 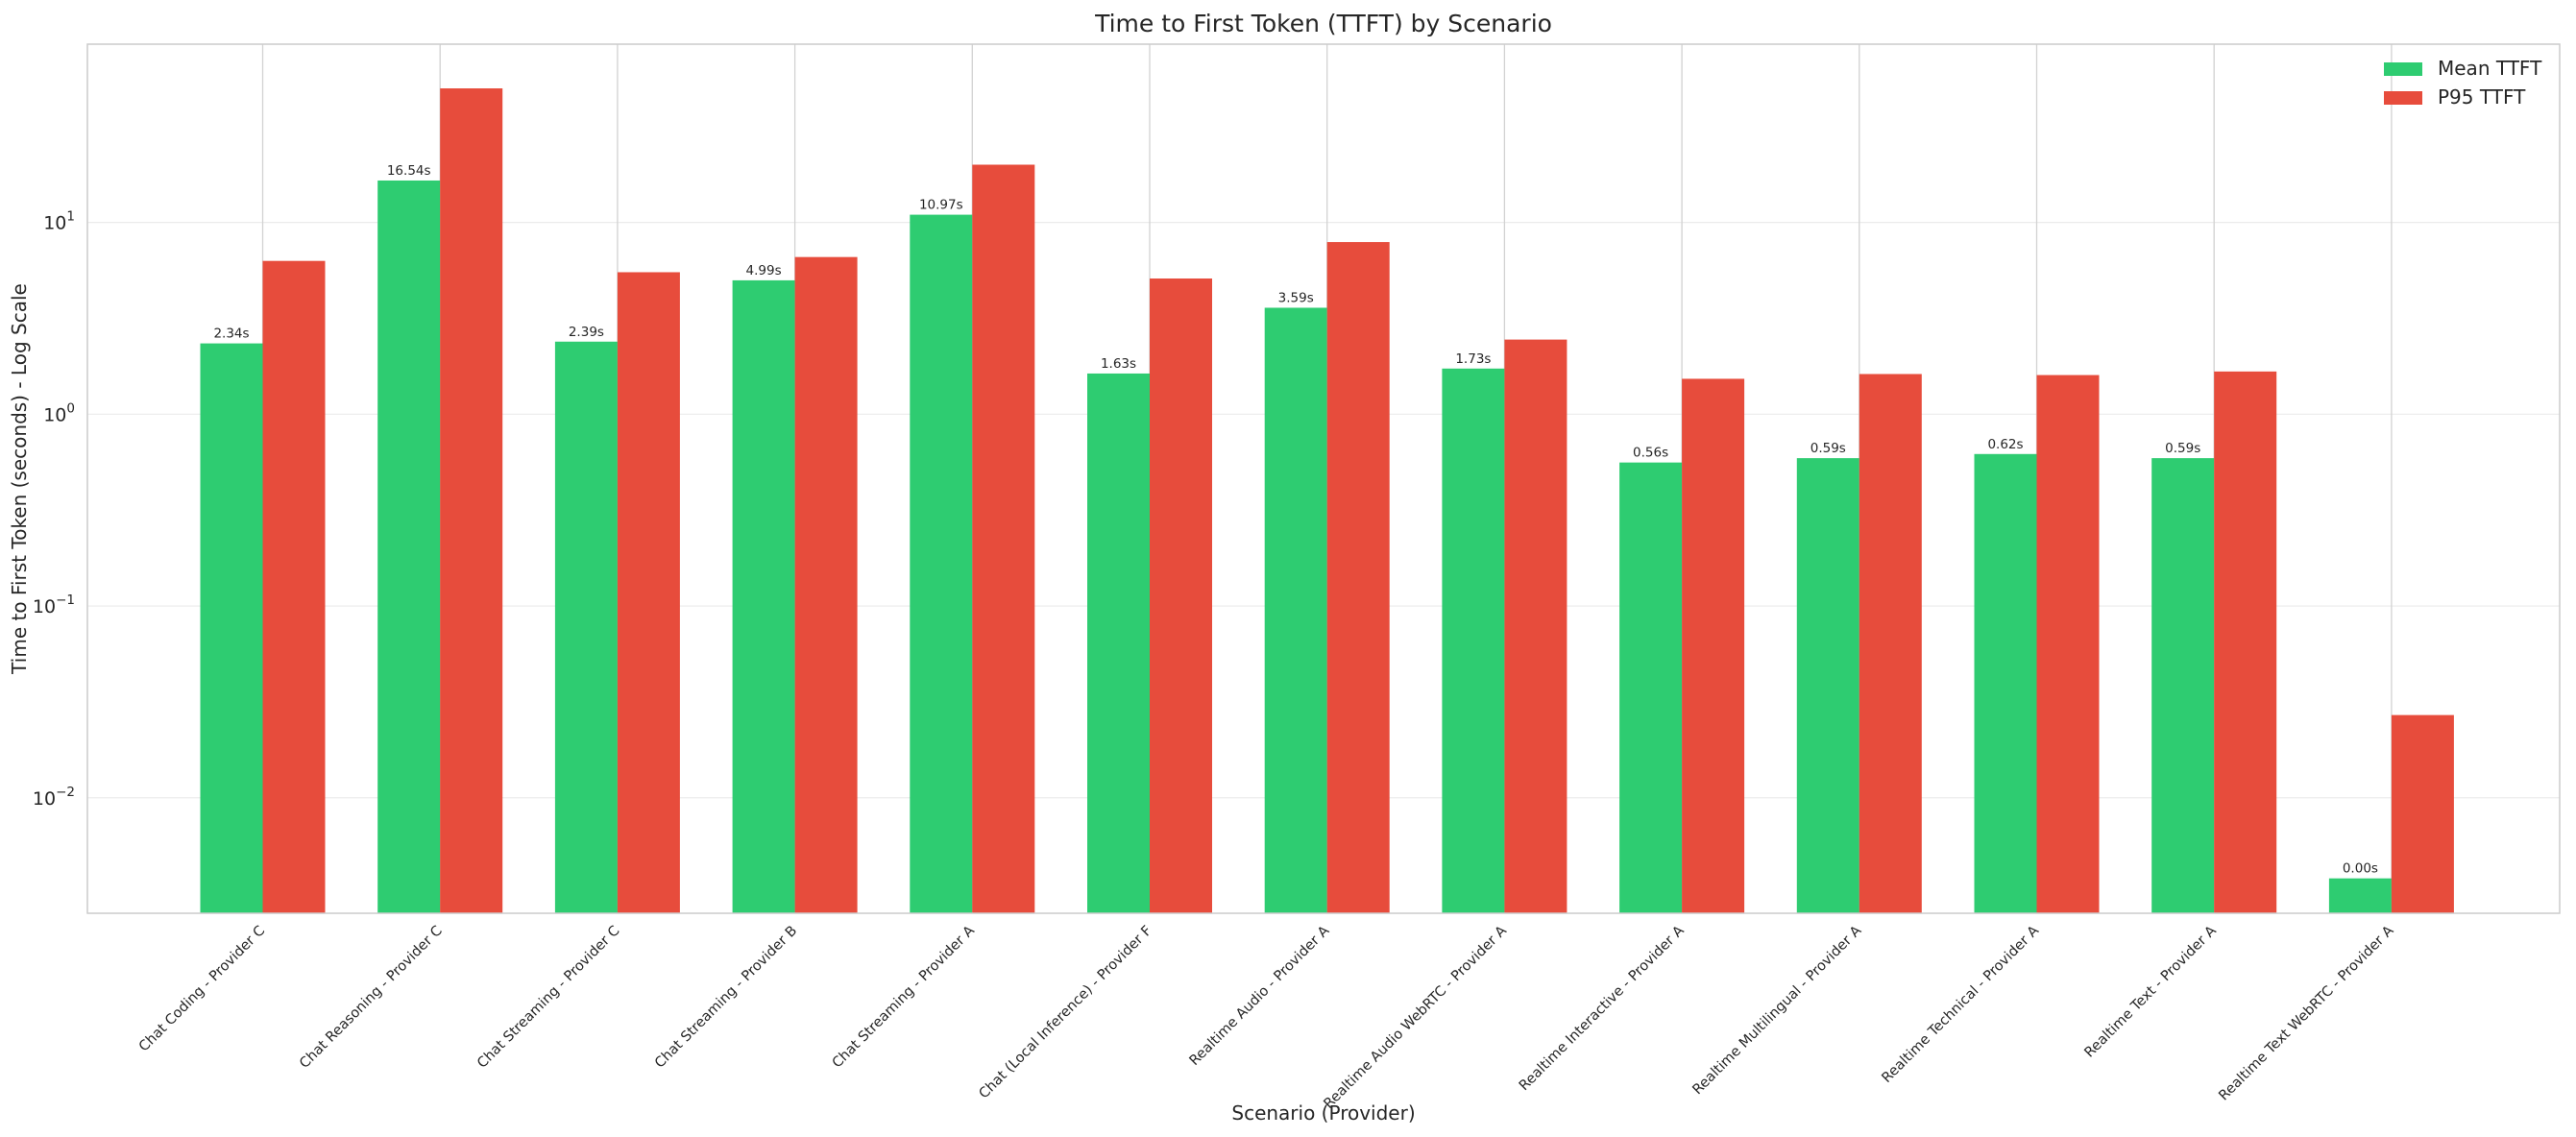 I want to click on y-tick-labels: 10⁻² 10⁻¹ 10⁰ 10¹, so click(x=54, y=509).